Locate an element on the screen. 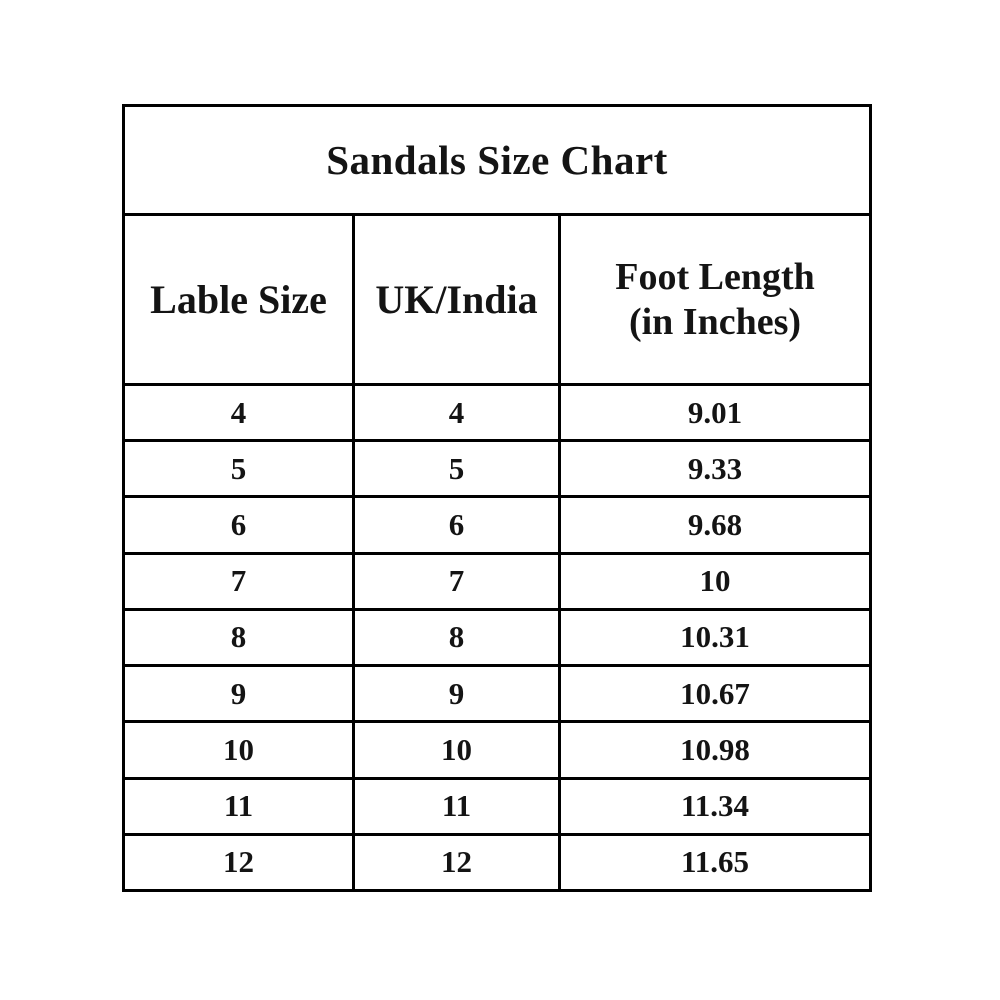 The image size is (1000, 1000). cell-uk-india: 10 is located at coordinates (455, 748).